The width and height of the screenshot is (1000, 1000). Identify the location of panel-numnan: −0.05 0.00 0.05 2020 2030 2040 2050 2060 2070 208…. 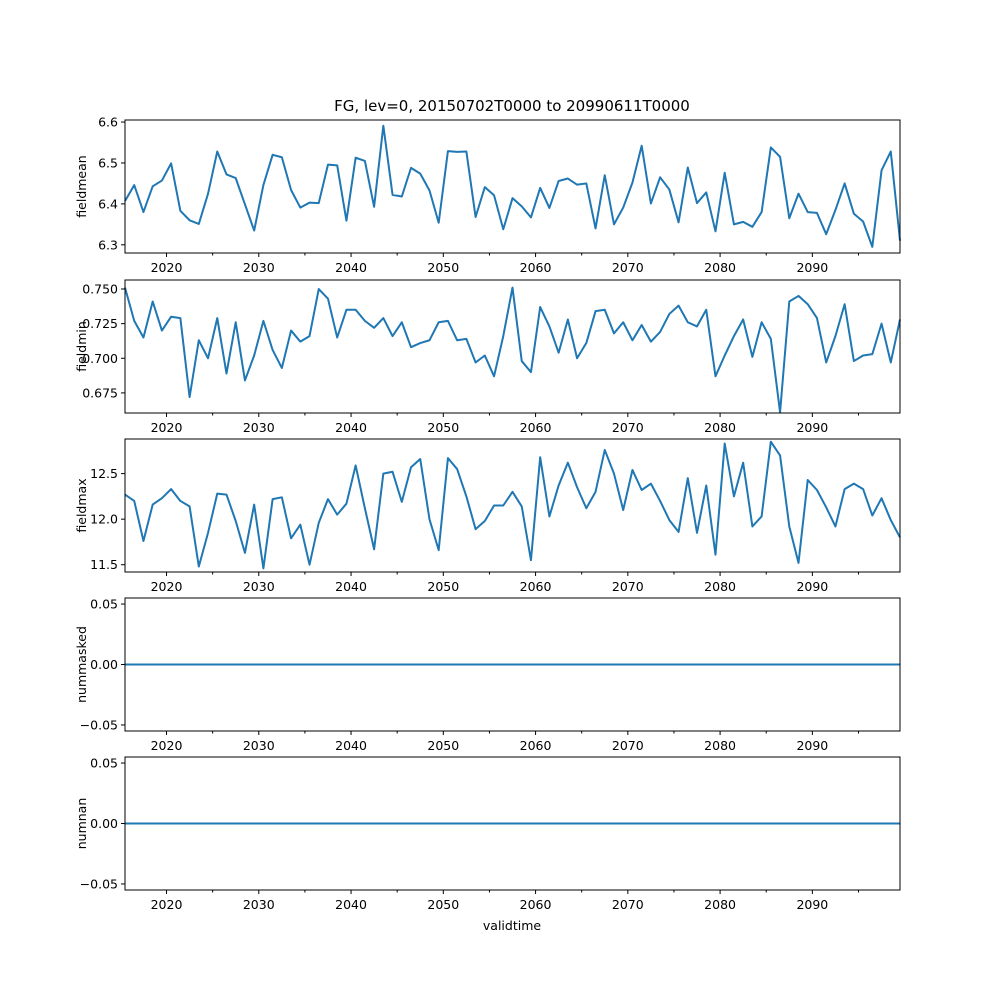
(487, 834).